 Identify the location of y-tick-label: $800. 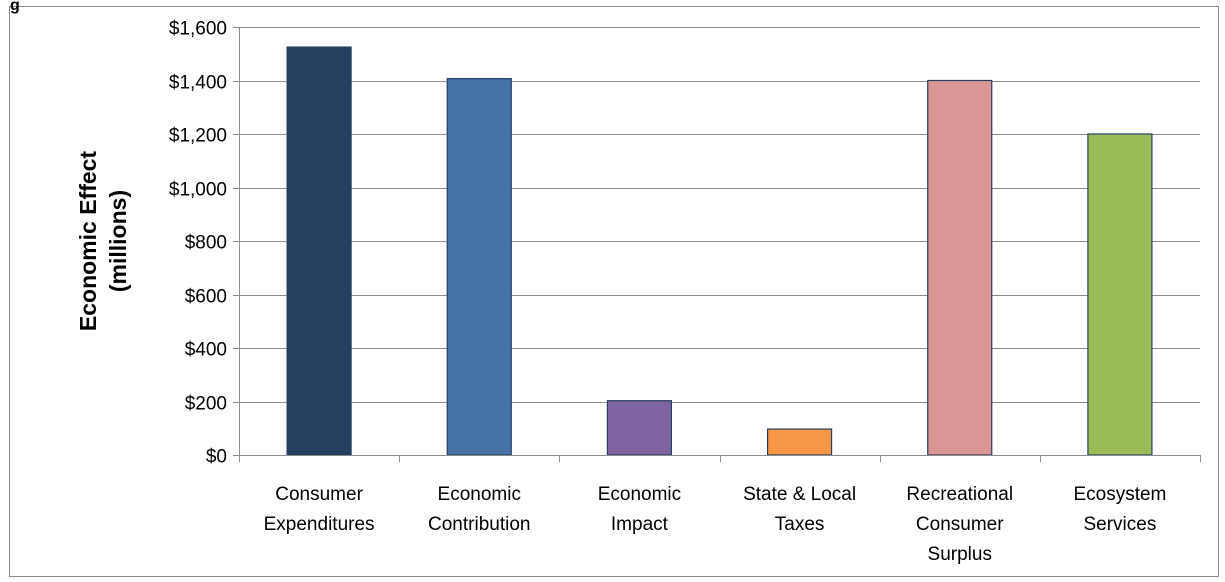
(206, 243).